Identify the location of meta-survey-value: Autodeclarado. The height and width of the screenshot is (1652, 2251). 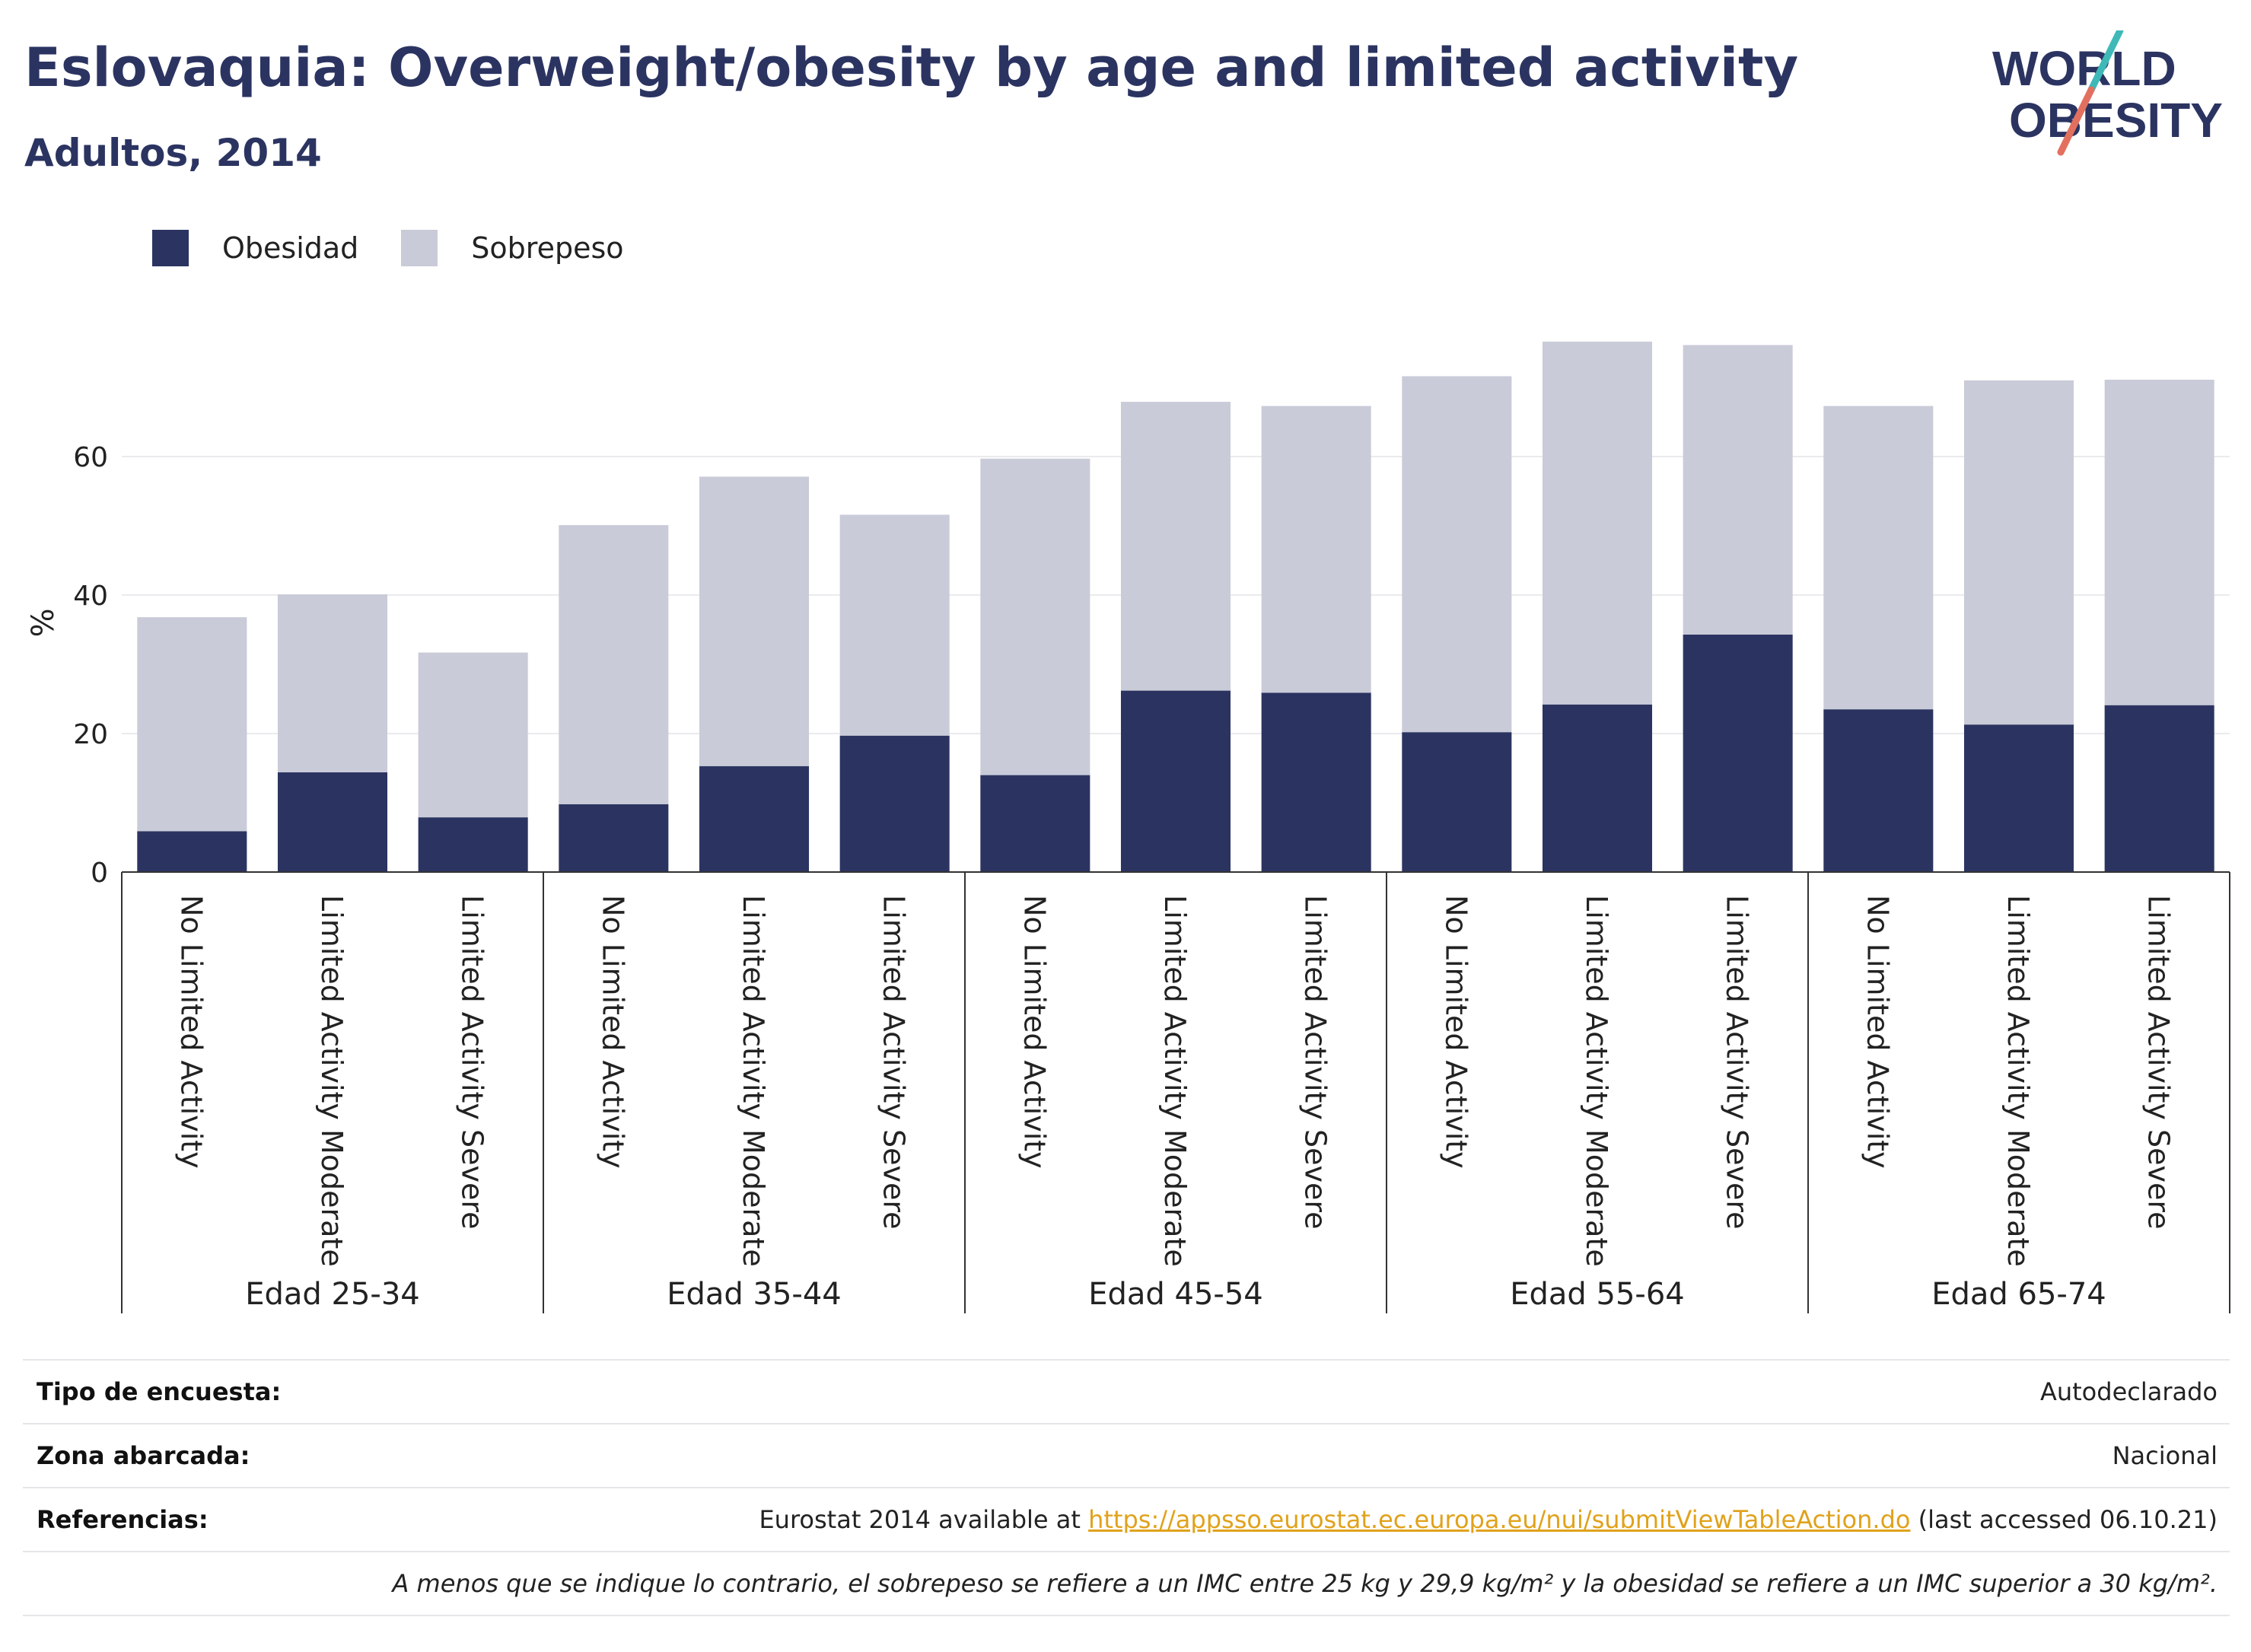
(2128, 1391).